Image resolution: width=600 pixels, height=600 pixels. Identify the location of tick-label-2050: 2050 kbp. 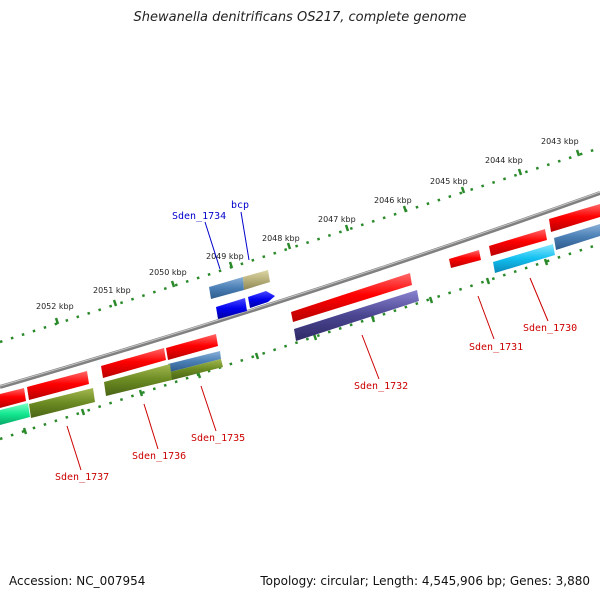
(168, 272).